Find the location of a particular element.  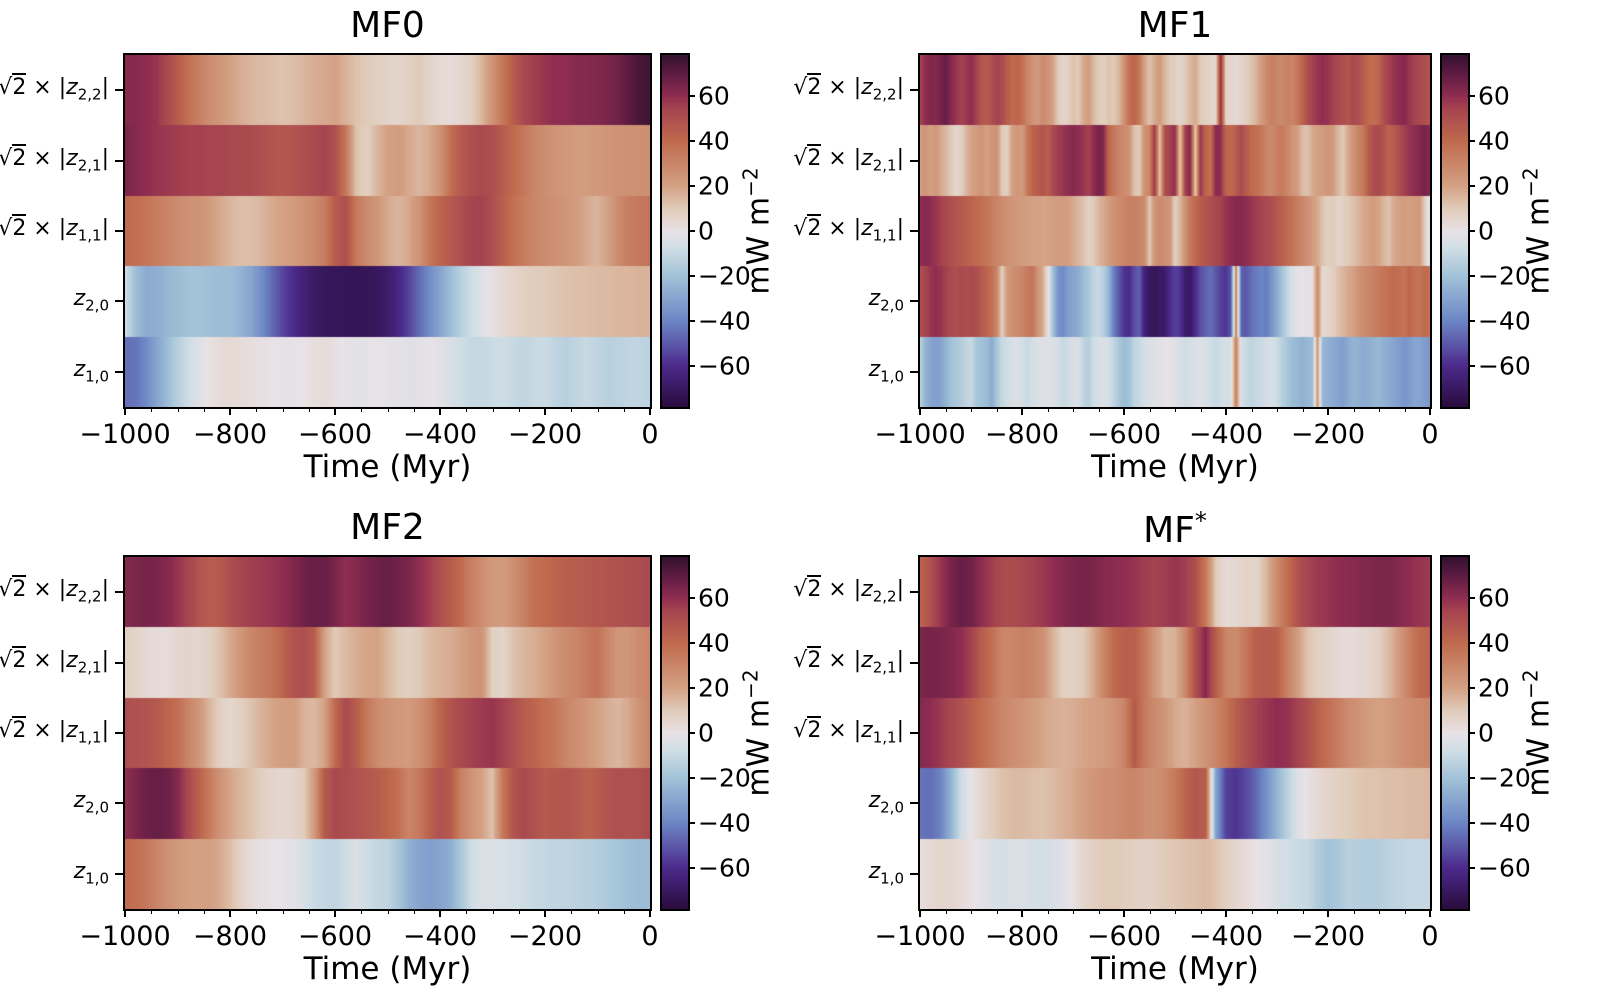

y-axis-row-label: √2 × |z2,1| is located at coordinates (54, 662).